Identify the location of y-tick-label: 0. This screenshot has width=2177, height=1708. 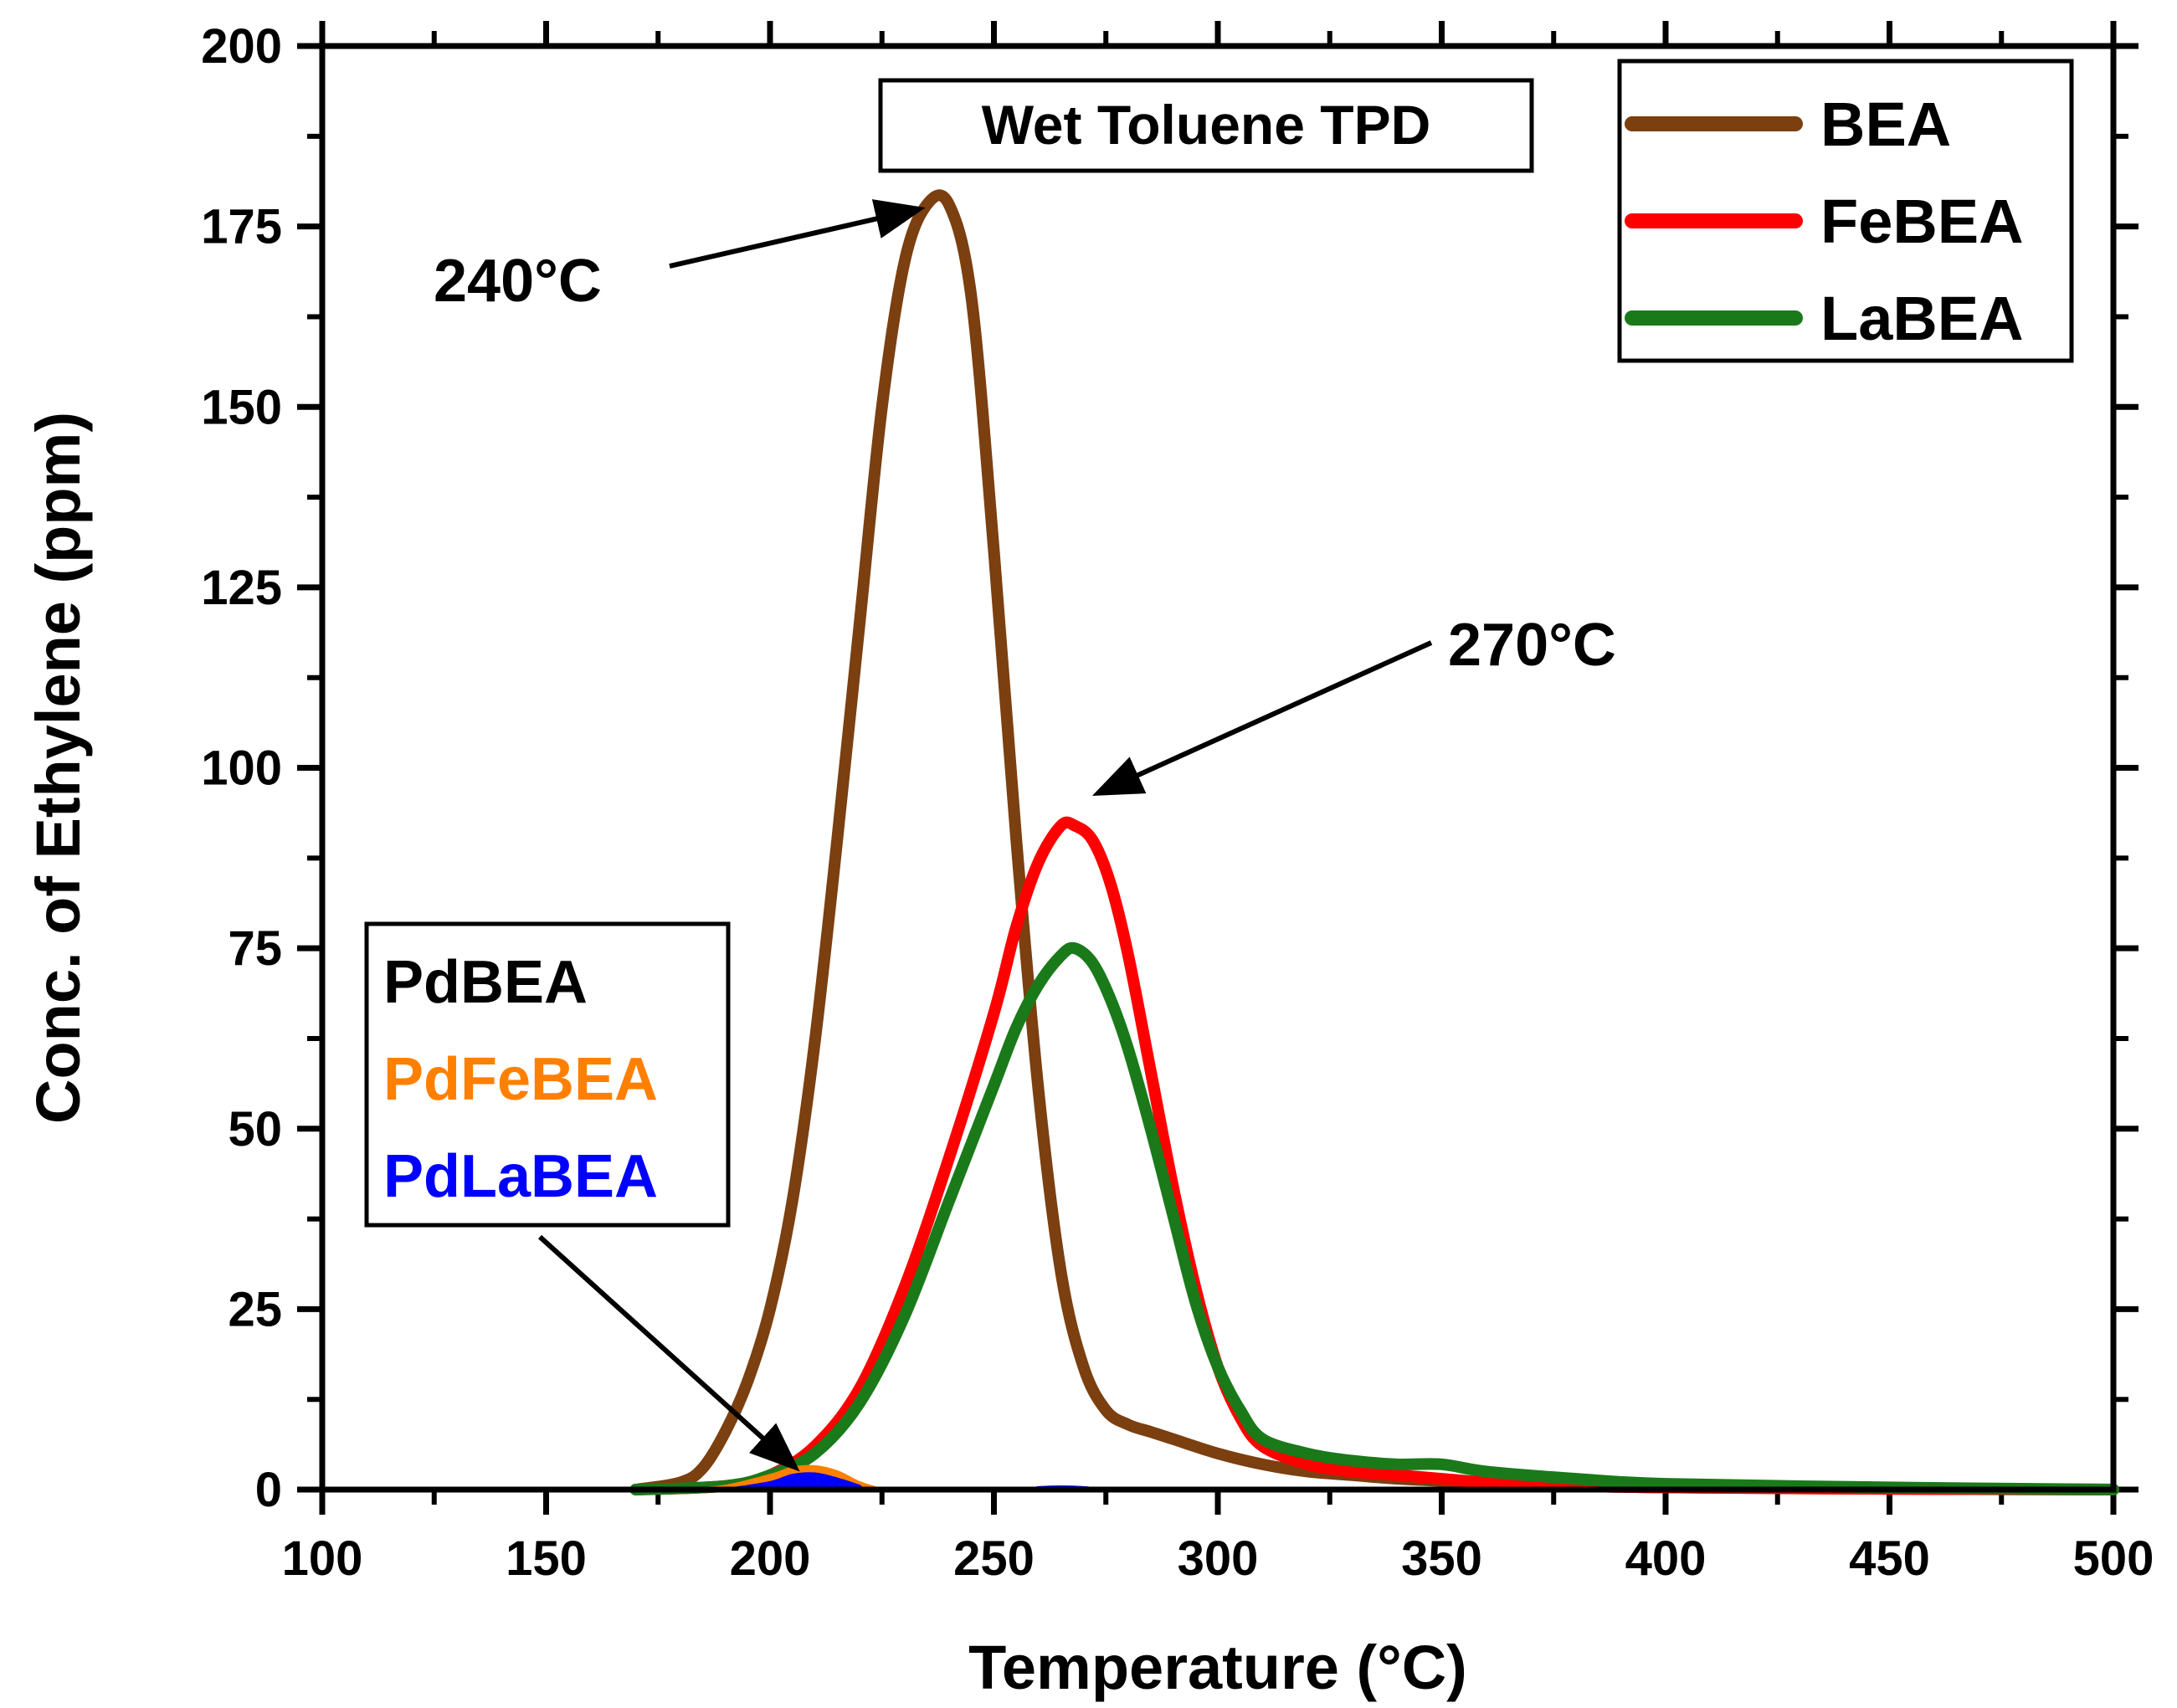
(268, 1490).